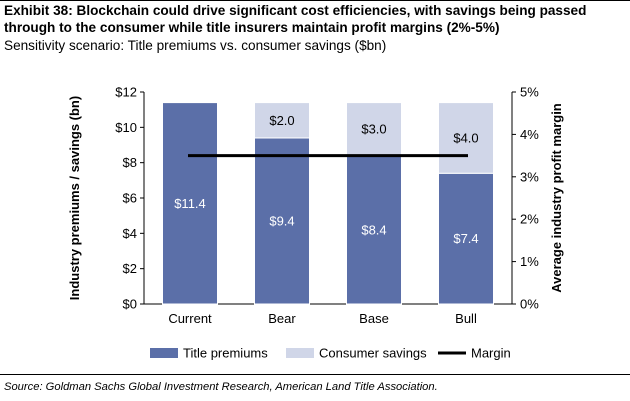 This screenshot has width=630, height=401. Describe the element at coordinates (374, 318) in the screenshot. I see `x-tick-label: Base` at that location.